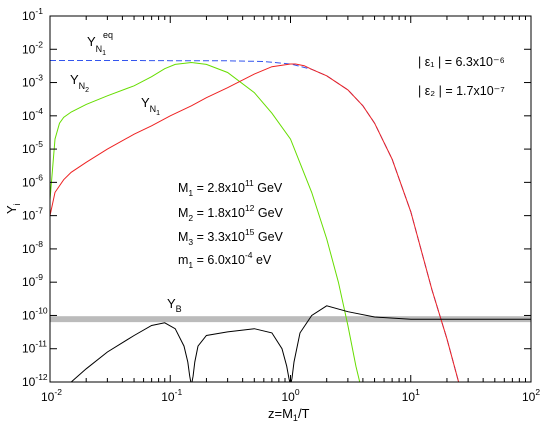  What do you see at coordinates (32, 47) in the screenshot?
I see `y-tick-label: 10⁻²` at bounding box center [32, 47].